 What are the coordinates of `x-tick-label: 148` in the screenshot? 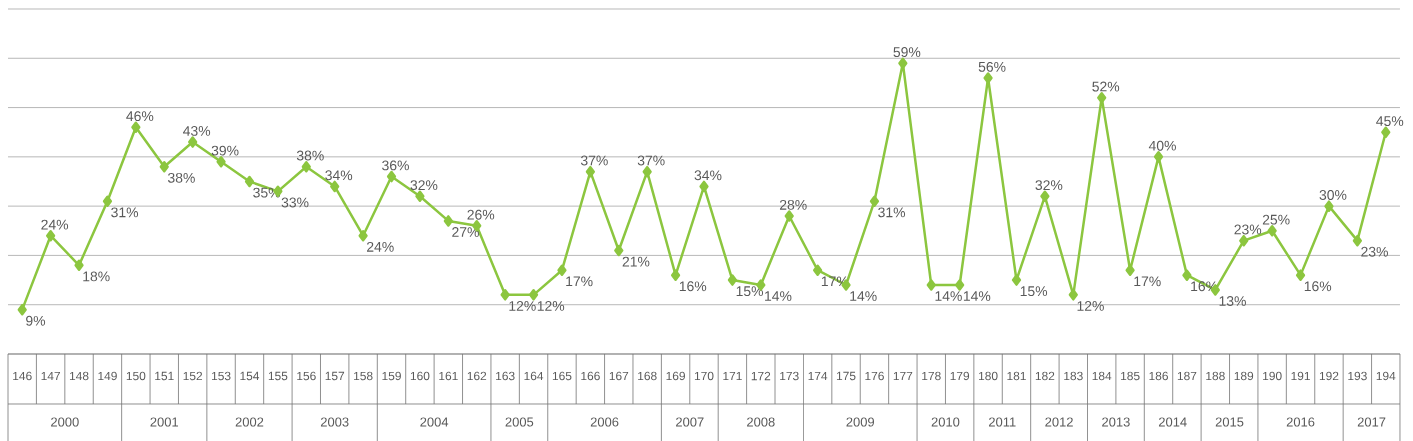 It's located at (79, 376).